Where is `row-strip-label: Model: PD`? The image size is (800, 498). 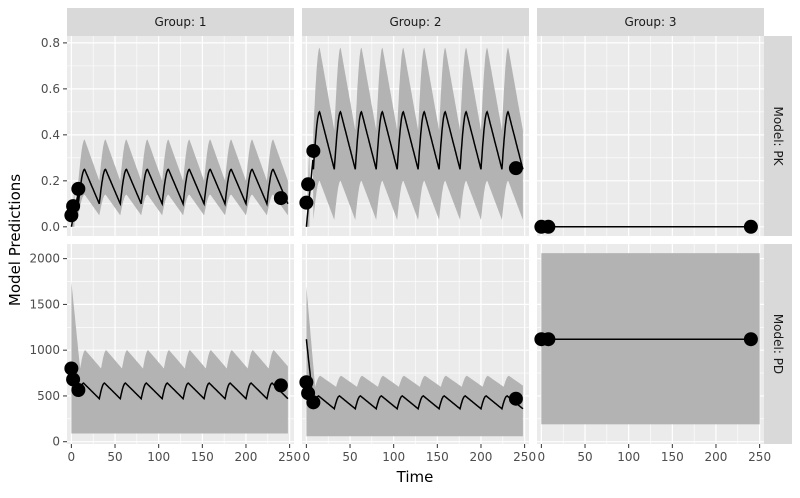
row-strip-label: Model: PD is located at coordinates (778, 344).